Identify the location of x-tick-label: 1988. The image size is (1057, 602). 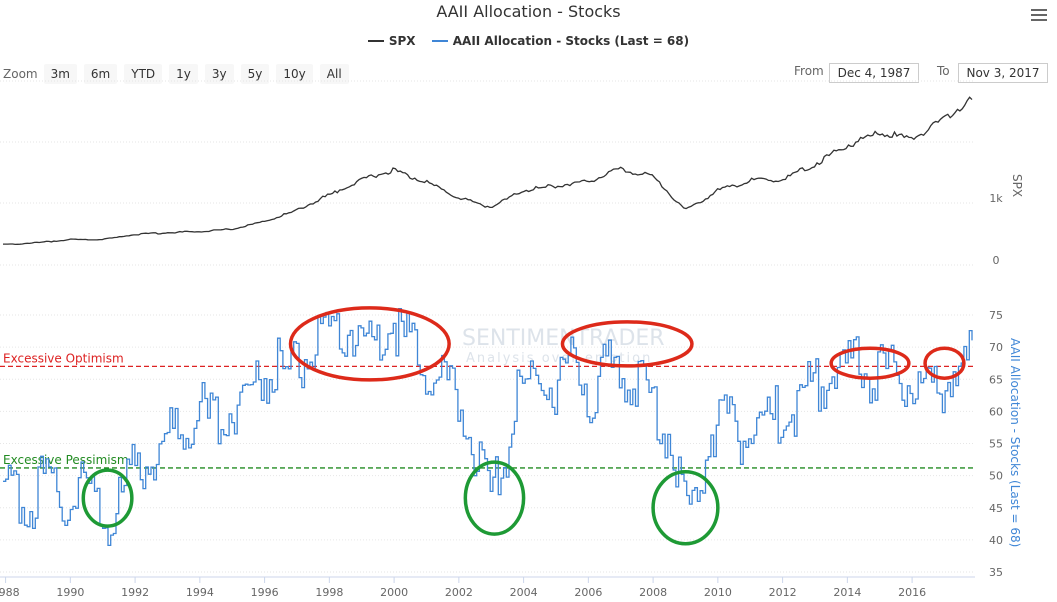
(10, 592).